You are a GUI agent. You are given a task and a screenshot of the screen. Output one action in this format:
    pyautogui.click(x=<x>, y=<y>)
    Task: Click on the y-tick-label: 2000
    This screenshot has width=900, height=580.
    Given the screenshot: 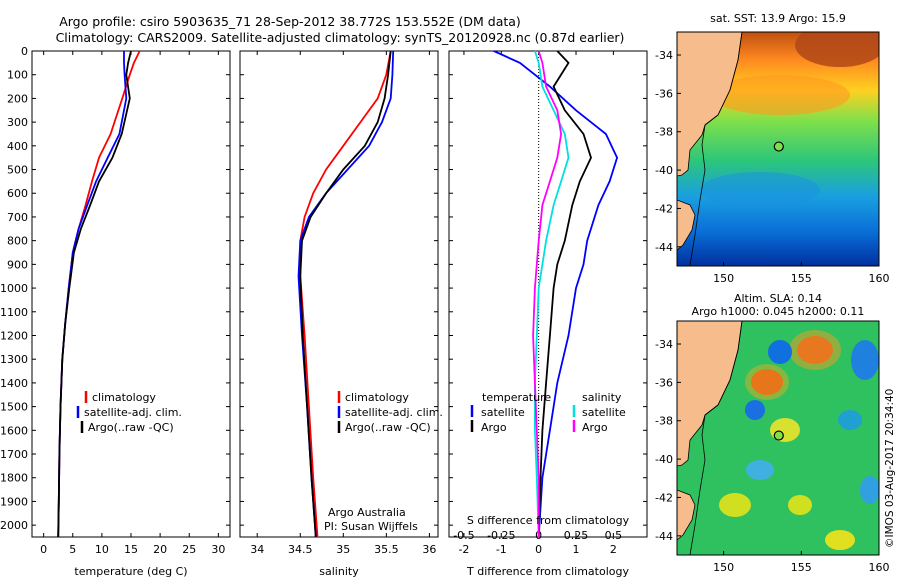 What is the action you would take?
    pyautogui.click(x=14, y=525)
    